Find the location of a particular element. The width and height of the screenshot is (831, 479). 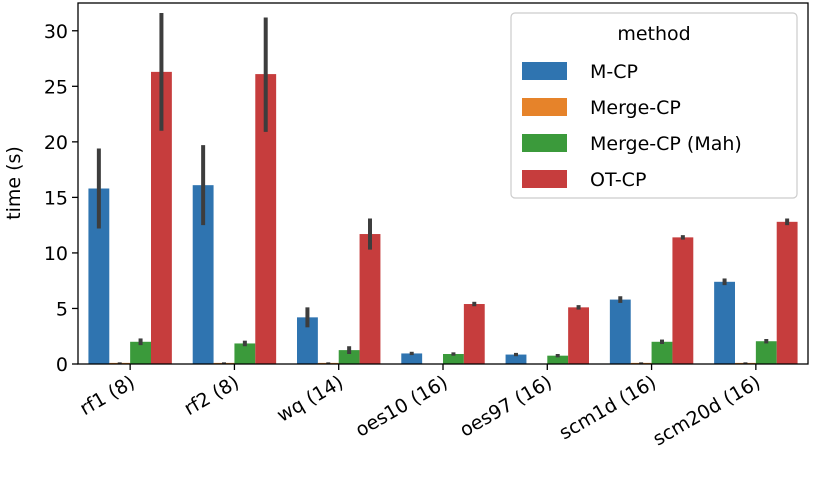

y-tick-label: 0 is located at coordinates (62, 365).